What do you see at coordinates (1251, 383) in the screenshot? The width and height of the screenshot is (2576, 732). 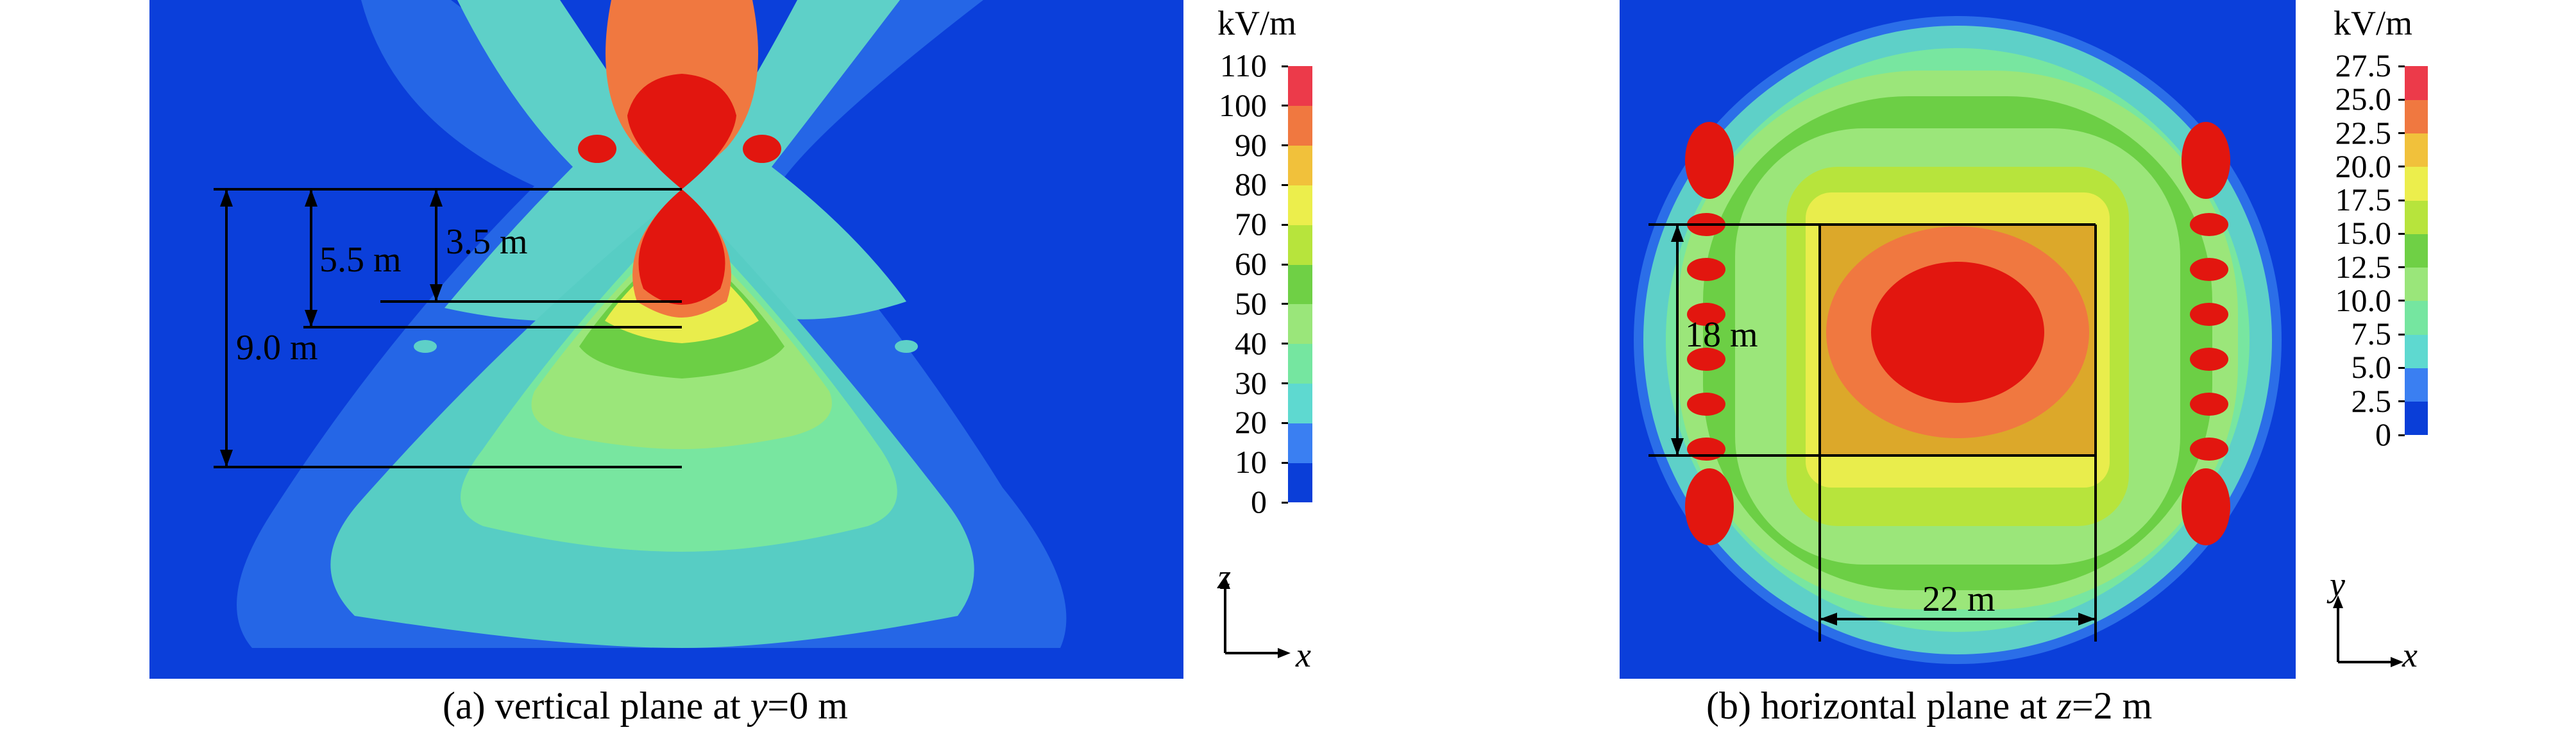 I see `colorbar-tick-label: 30` at bounding box center [1251, 383].